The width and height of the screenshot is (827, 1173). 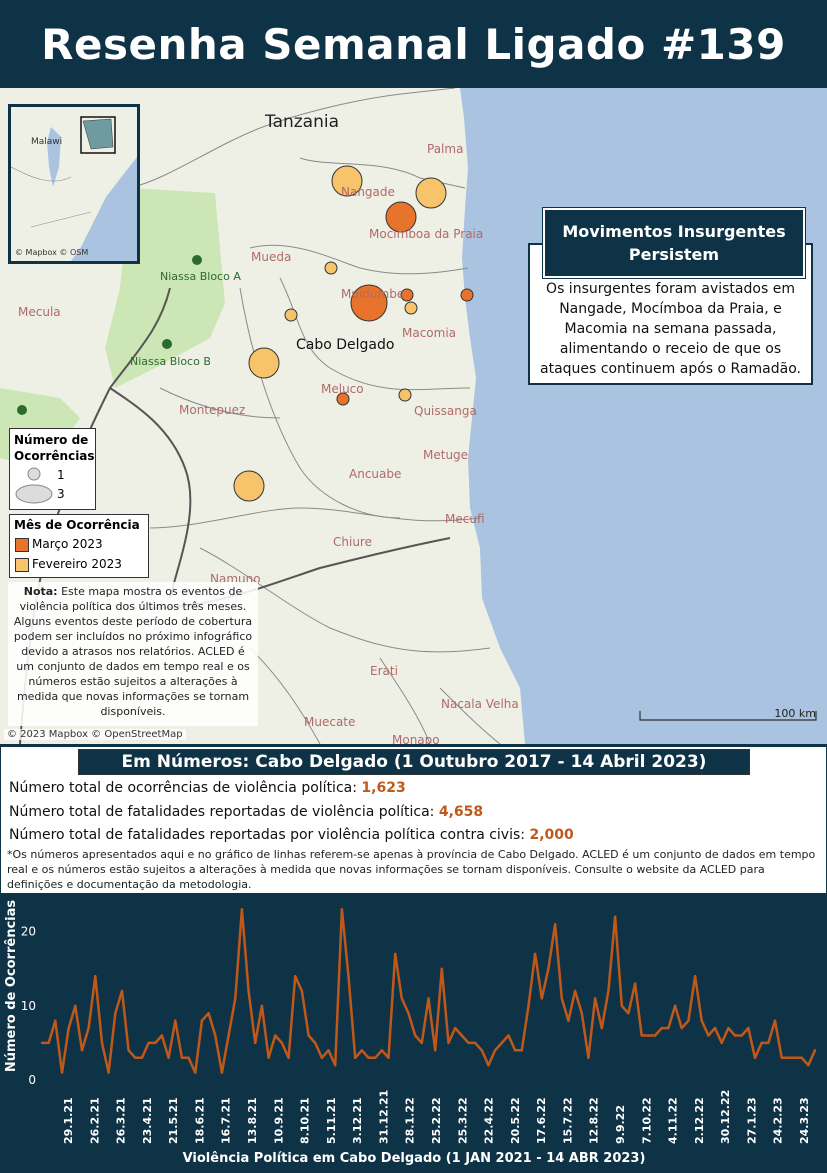 I want to click on header-bar: Resenha Semanal Ligado #139, so click(x=413, y=44).